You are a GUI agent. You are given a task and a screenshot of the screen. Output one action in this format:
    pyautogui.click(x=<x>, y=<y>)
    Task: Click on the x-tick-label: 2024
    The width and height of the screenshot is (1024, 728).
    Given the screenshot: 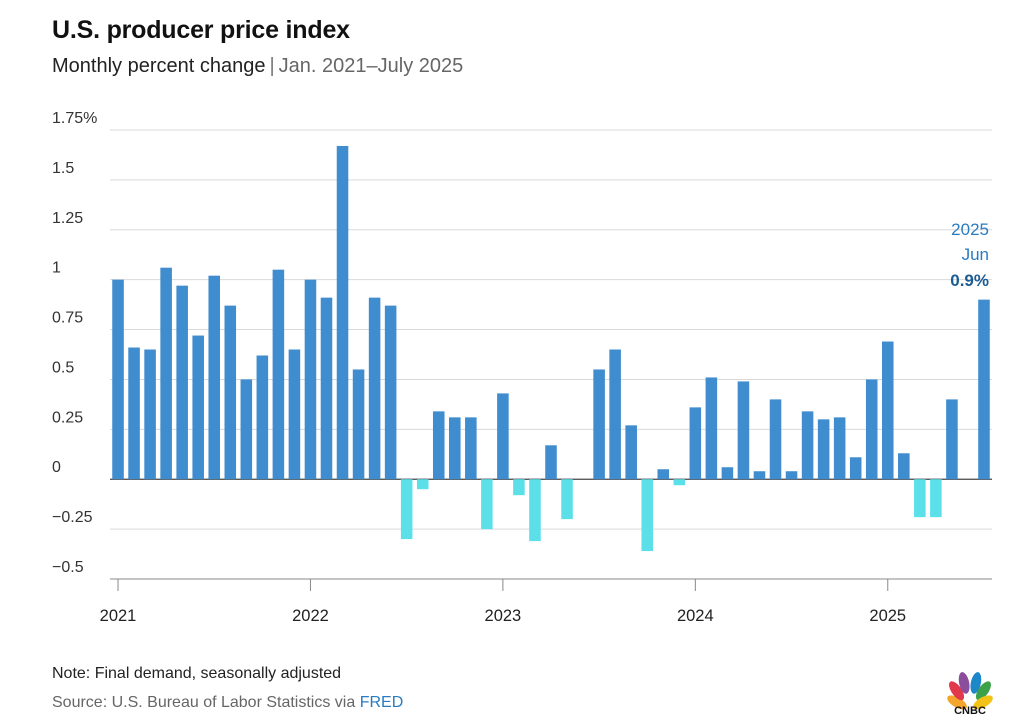 What is the action you would take?
    pyautogui.click(x=695, y=616)
    